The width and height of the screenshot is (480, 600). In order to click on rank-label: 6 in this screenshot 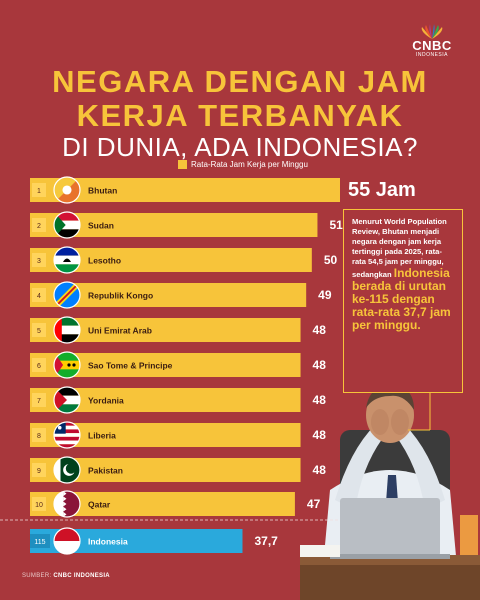, I will do `click(39, 366)`.